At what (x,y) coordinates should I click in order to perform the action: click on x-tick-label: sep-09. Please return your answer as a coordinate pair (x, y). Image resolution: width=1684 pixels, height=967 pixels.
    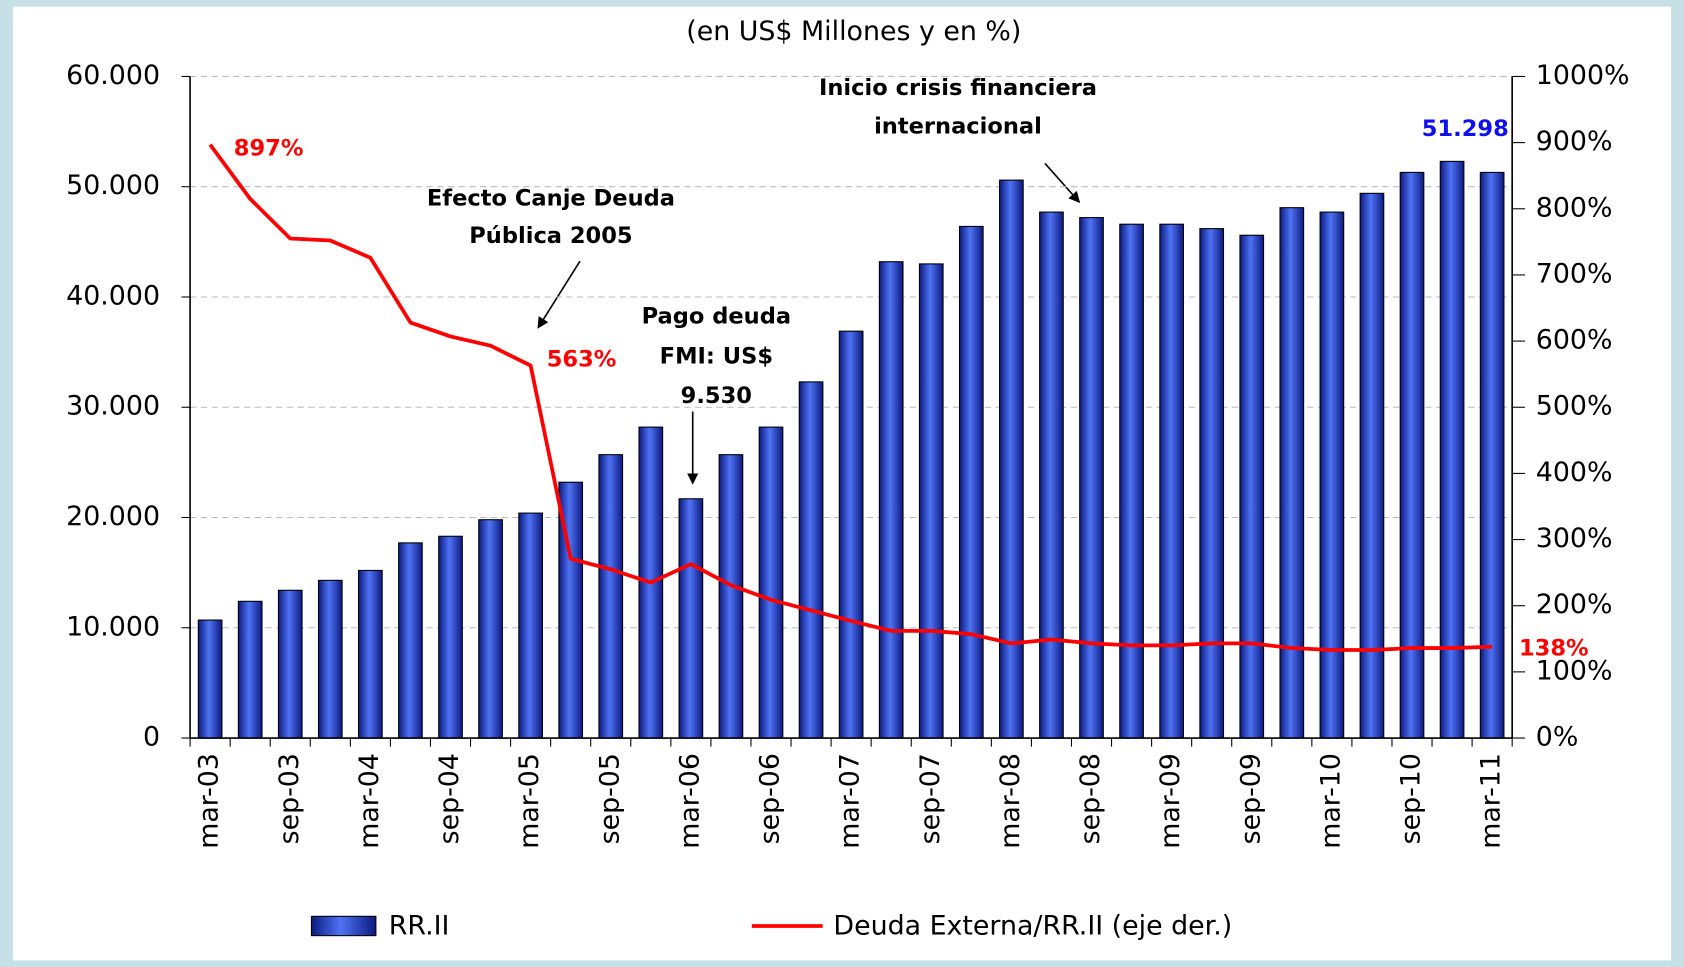
    Looking at the image, I should click on (1250, 798).